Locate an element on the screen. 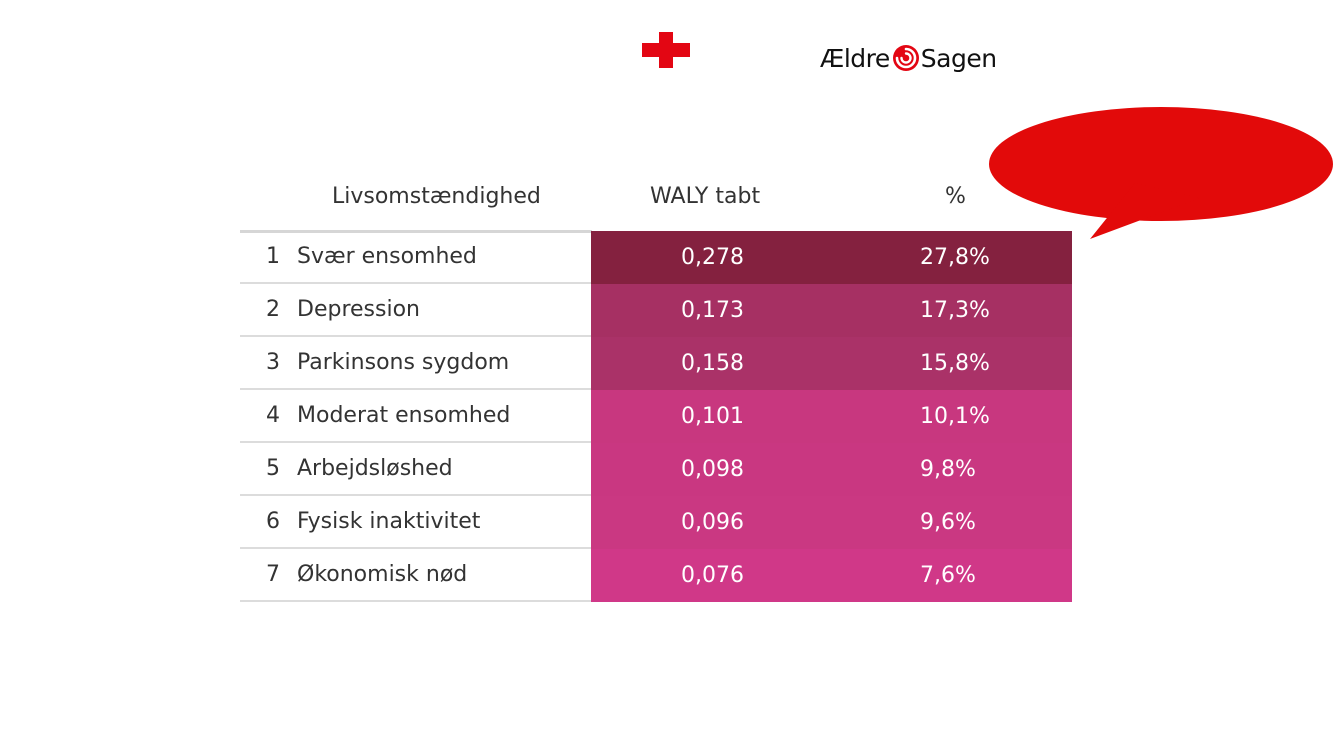  header-life-circumstance: Livsomstændighed is located at coordinates (436, 196).